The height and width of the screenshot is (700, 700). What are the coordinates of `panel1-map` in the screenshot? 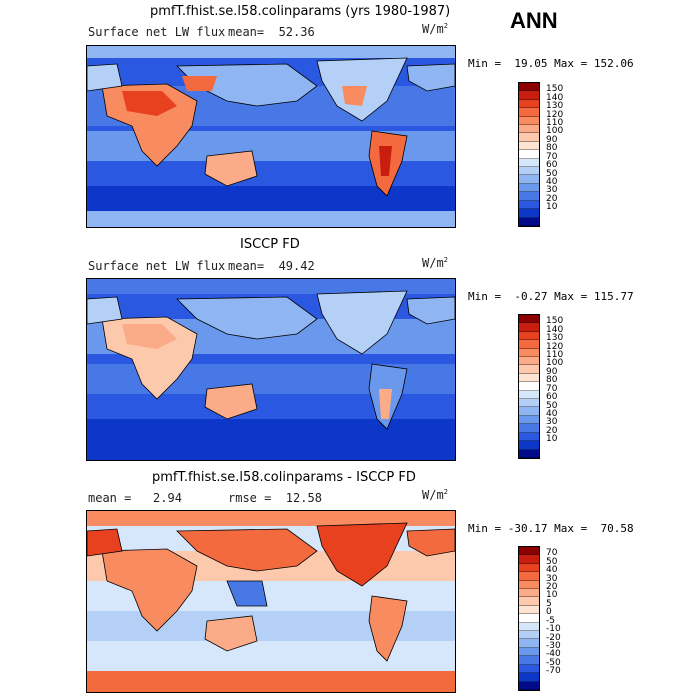 It's located at (271, 136).